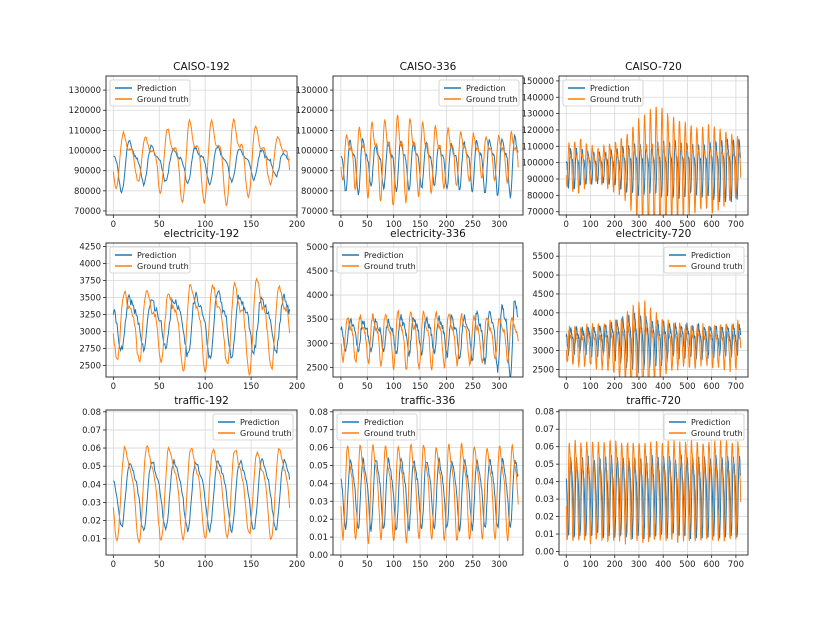 The height and width of the screenshot is (624, 830). Describe the element at coordinates (544, 553) in the screenshot. I see `y-tick-label: 0.00` at that location.